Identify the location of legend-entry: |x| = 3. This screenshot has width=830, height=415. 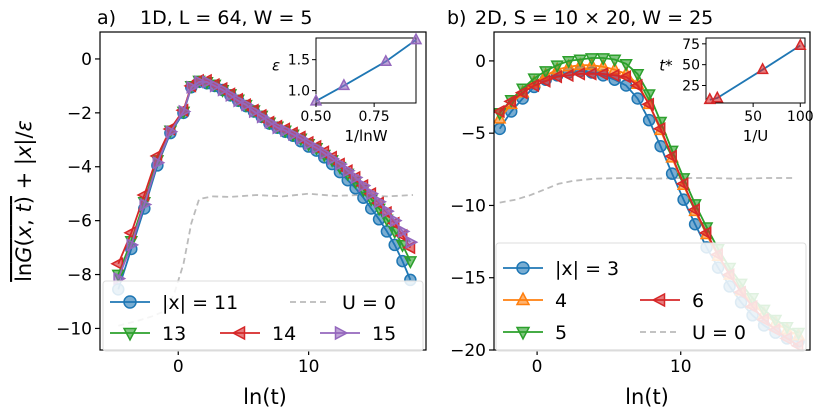
(561, 269).